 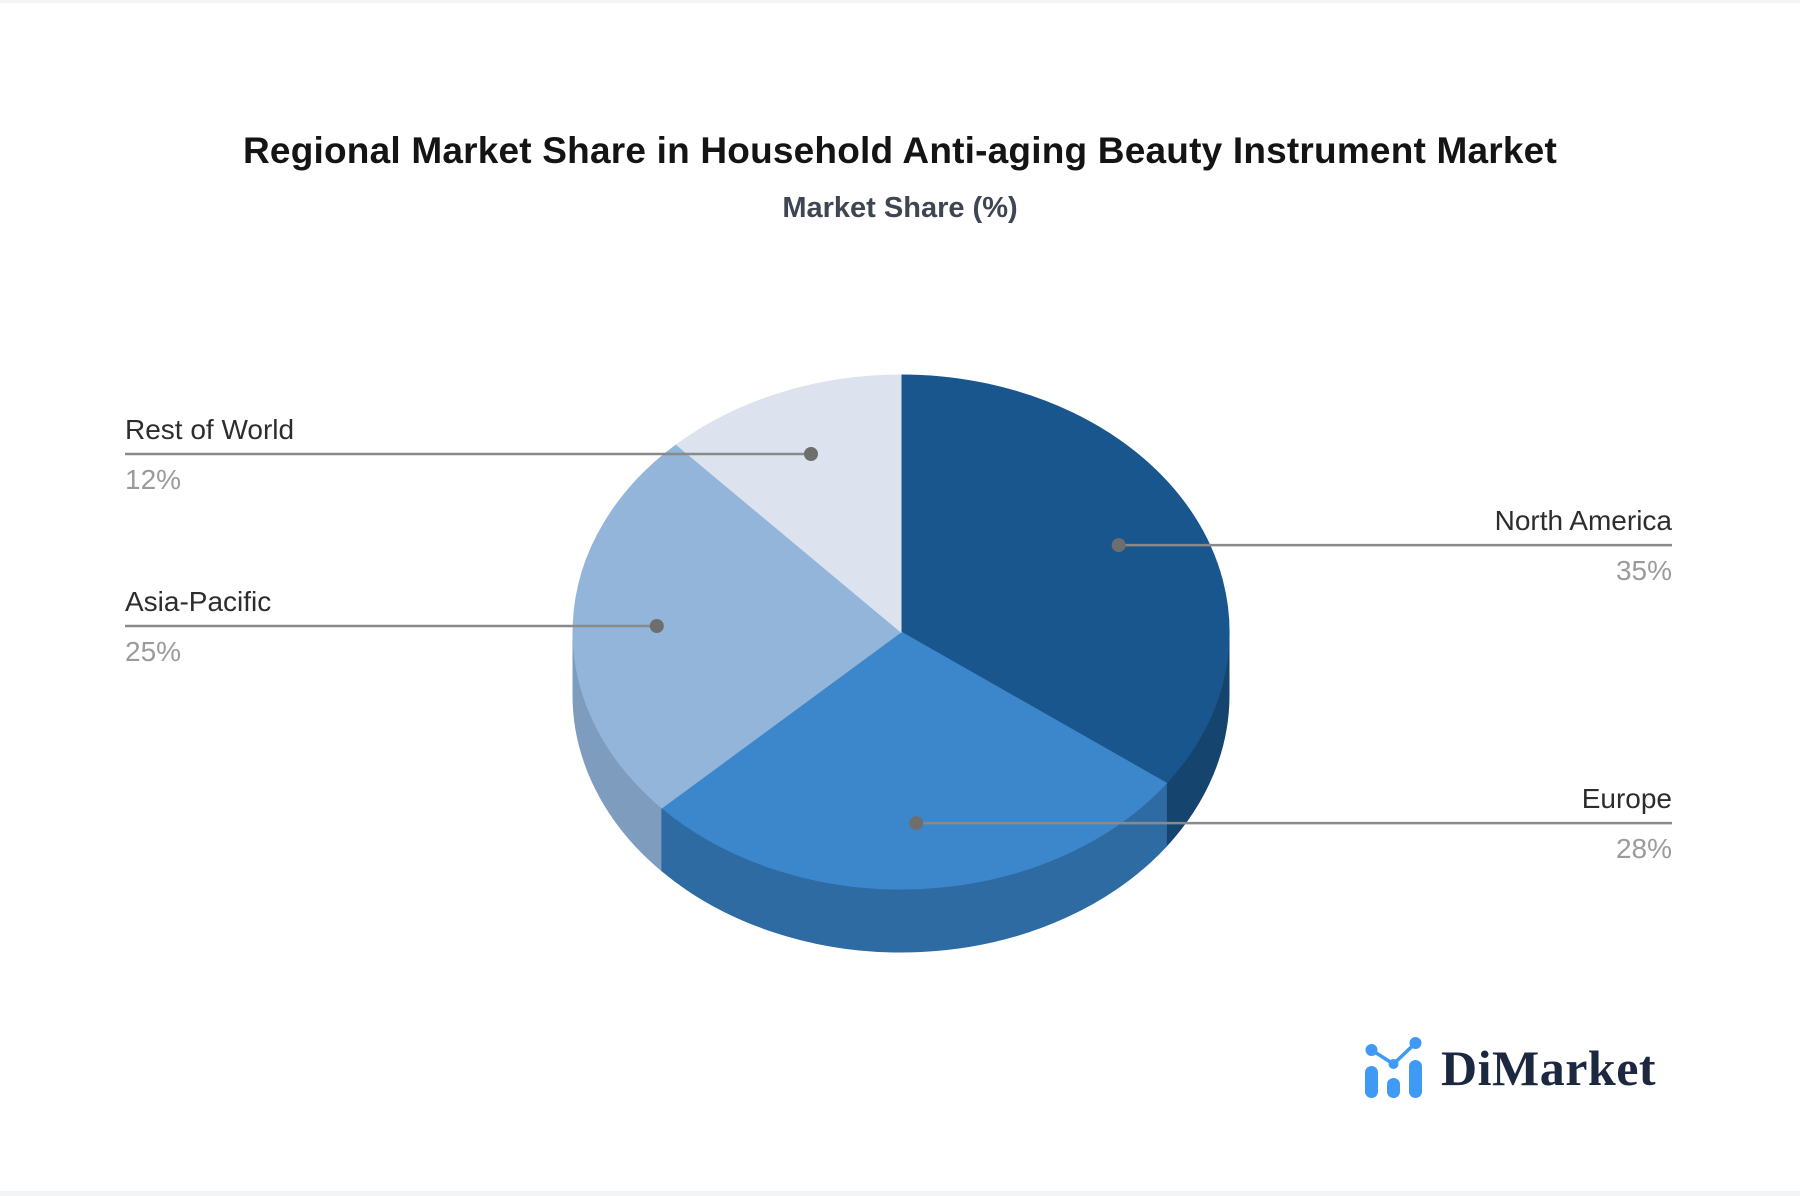 I want to click on callout-value: 12%, so click(x=153, y=479).